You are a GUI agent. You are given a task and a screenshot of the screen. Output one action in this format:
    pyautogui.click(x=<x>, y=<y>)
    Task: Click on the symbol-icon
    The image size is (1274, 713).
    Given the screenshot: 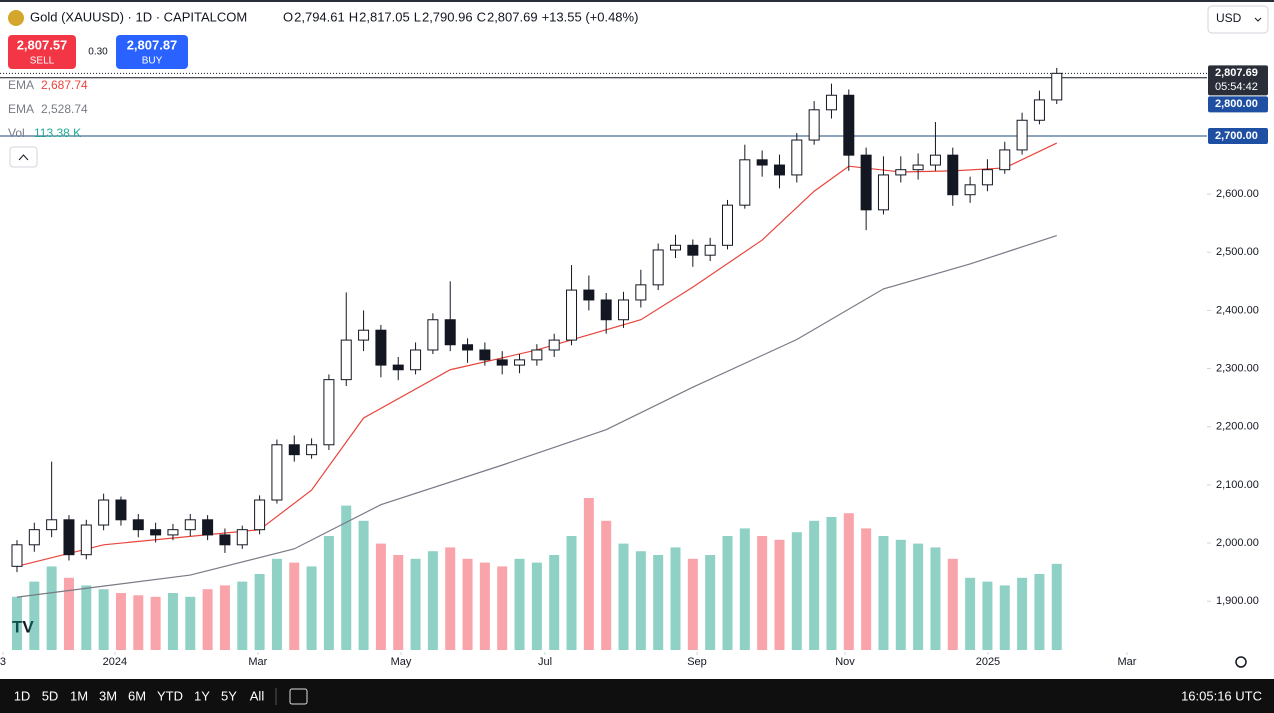 What is the action you would take?
    pyautogui.click(x=16, y=18)
    